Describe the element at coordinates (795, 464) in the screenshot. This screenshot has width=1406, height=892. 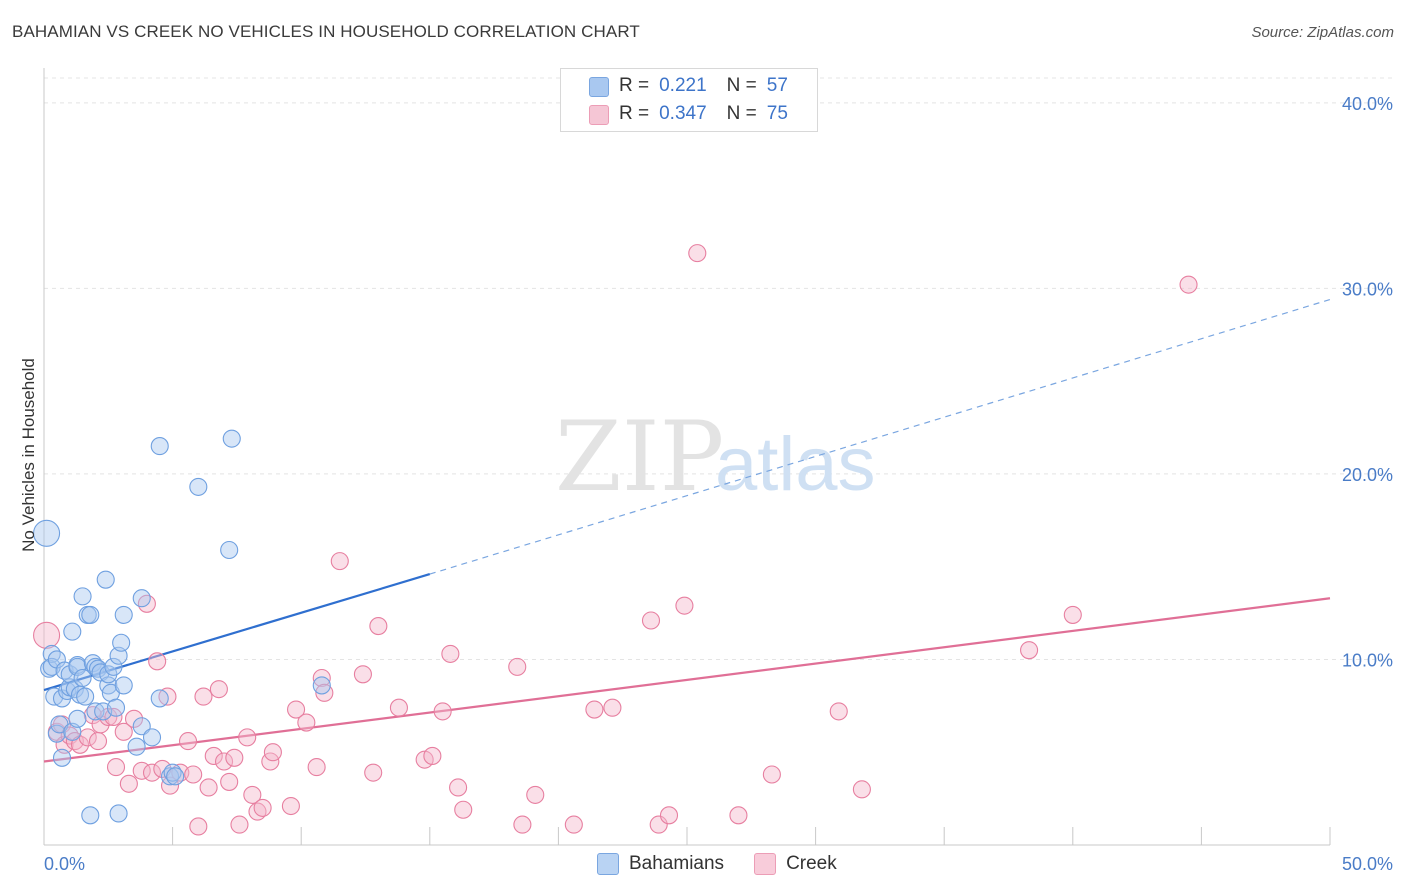
I see `watermark-atlas: atlas` at that location.